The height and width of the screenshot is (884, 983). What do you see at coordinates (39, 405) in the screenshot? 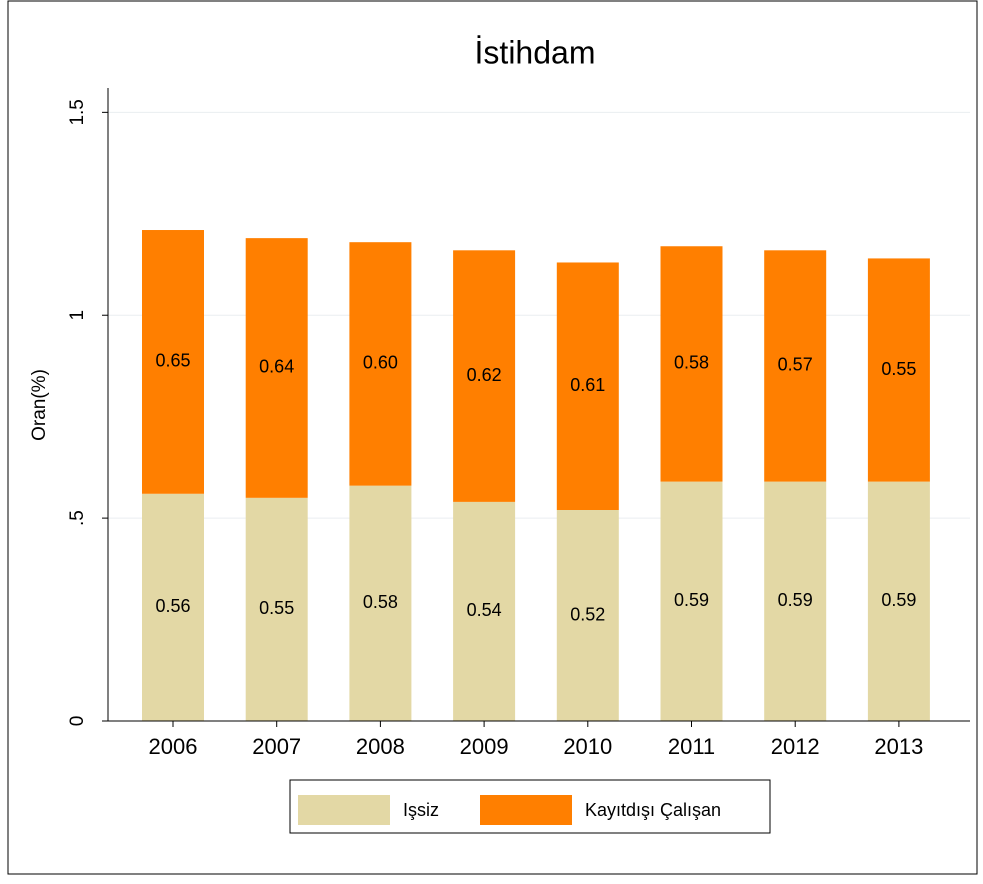
I see `y-axis-label: Oran(%)` at bounding box center [39, 405].